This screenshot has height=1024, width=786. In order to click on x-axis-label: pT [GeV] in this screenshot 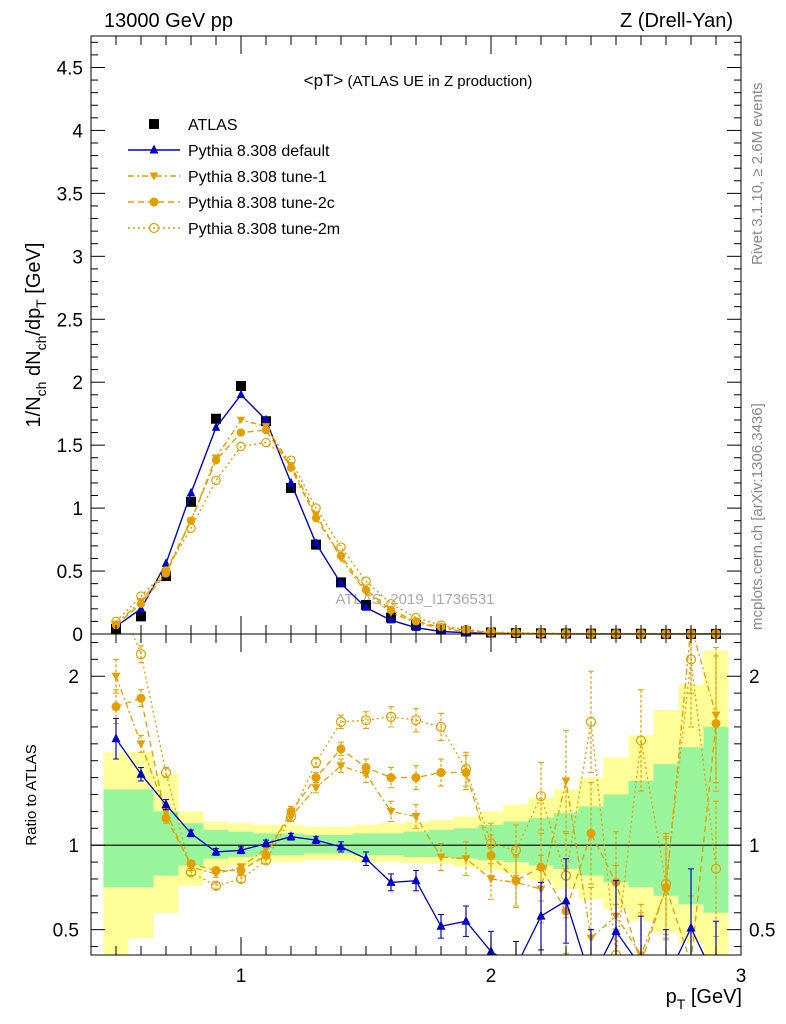, I will do `click(704, 999)`.